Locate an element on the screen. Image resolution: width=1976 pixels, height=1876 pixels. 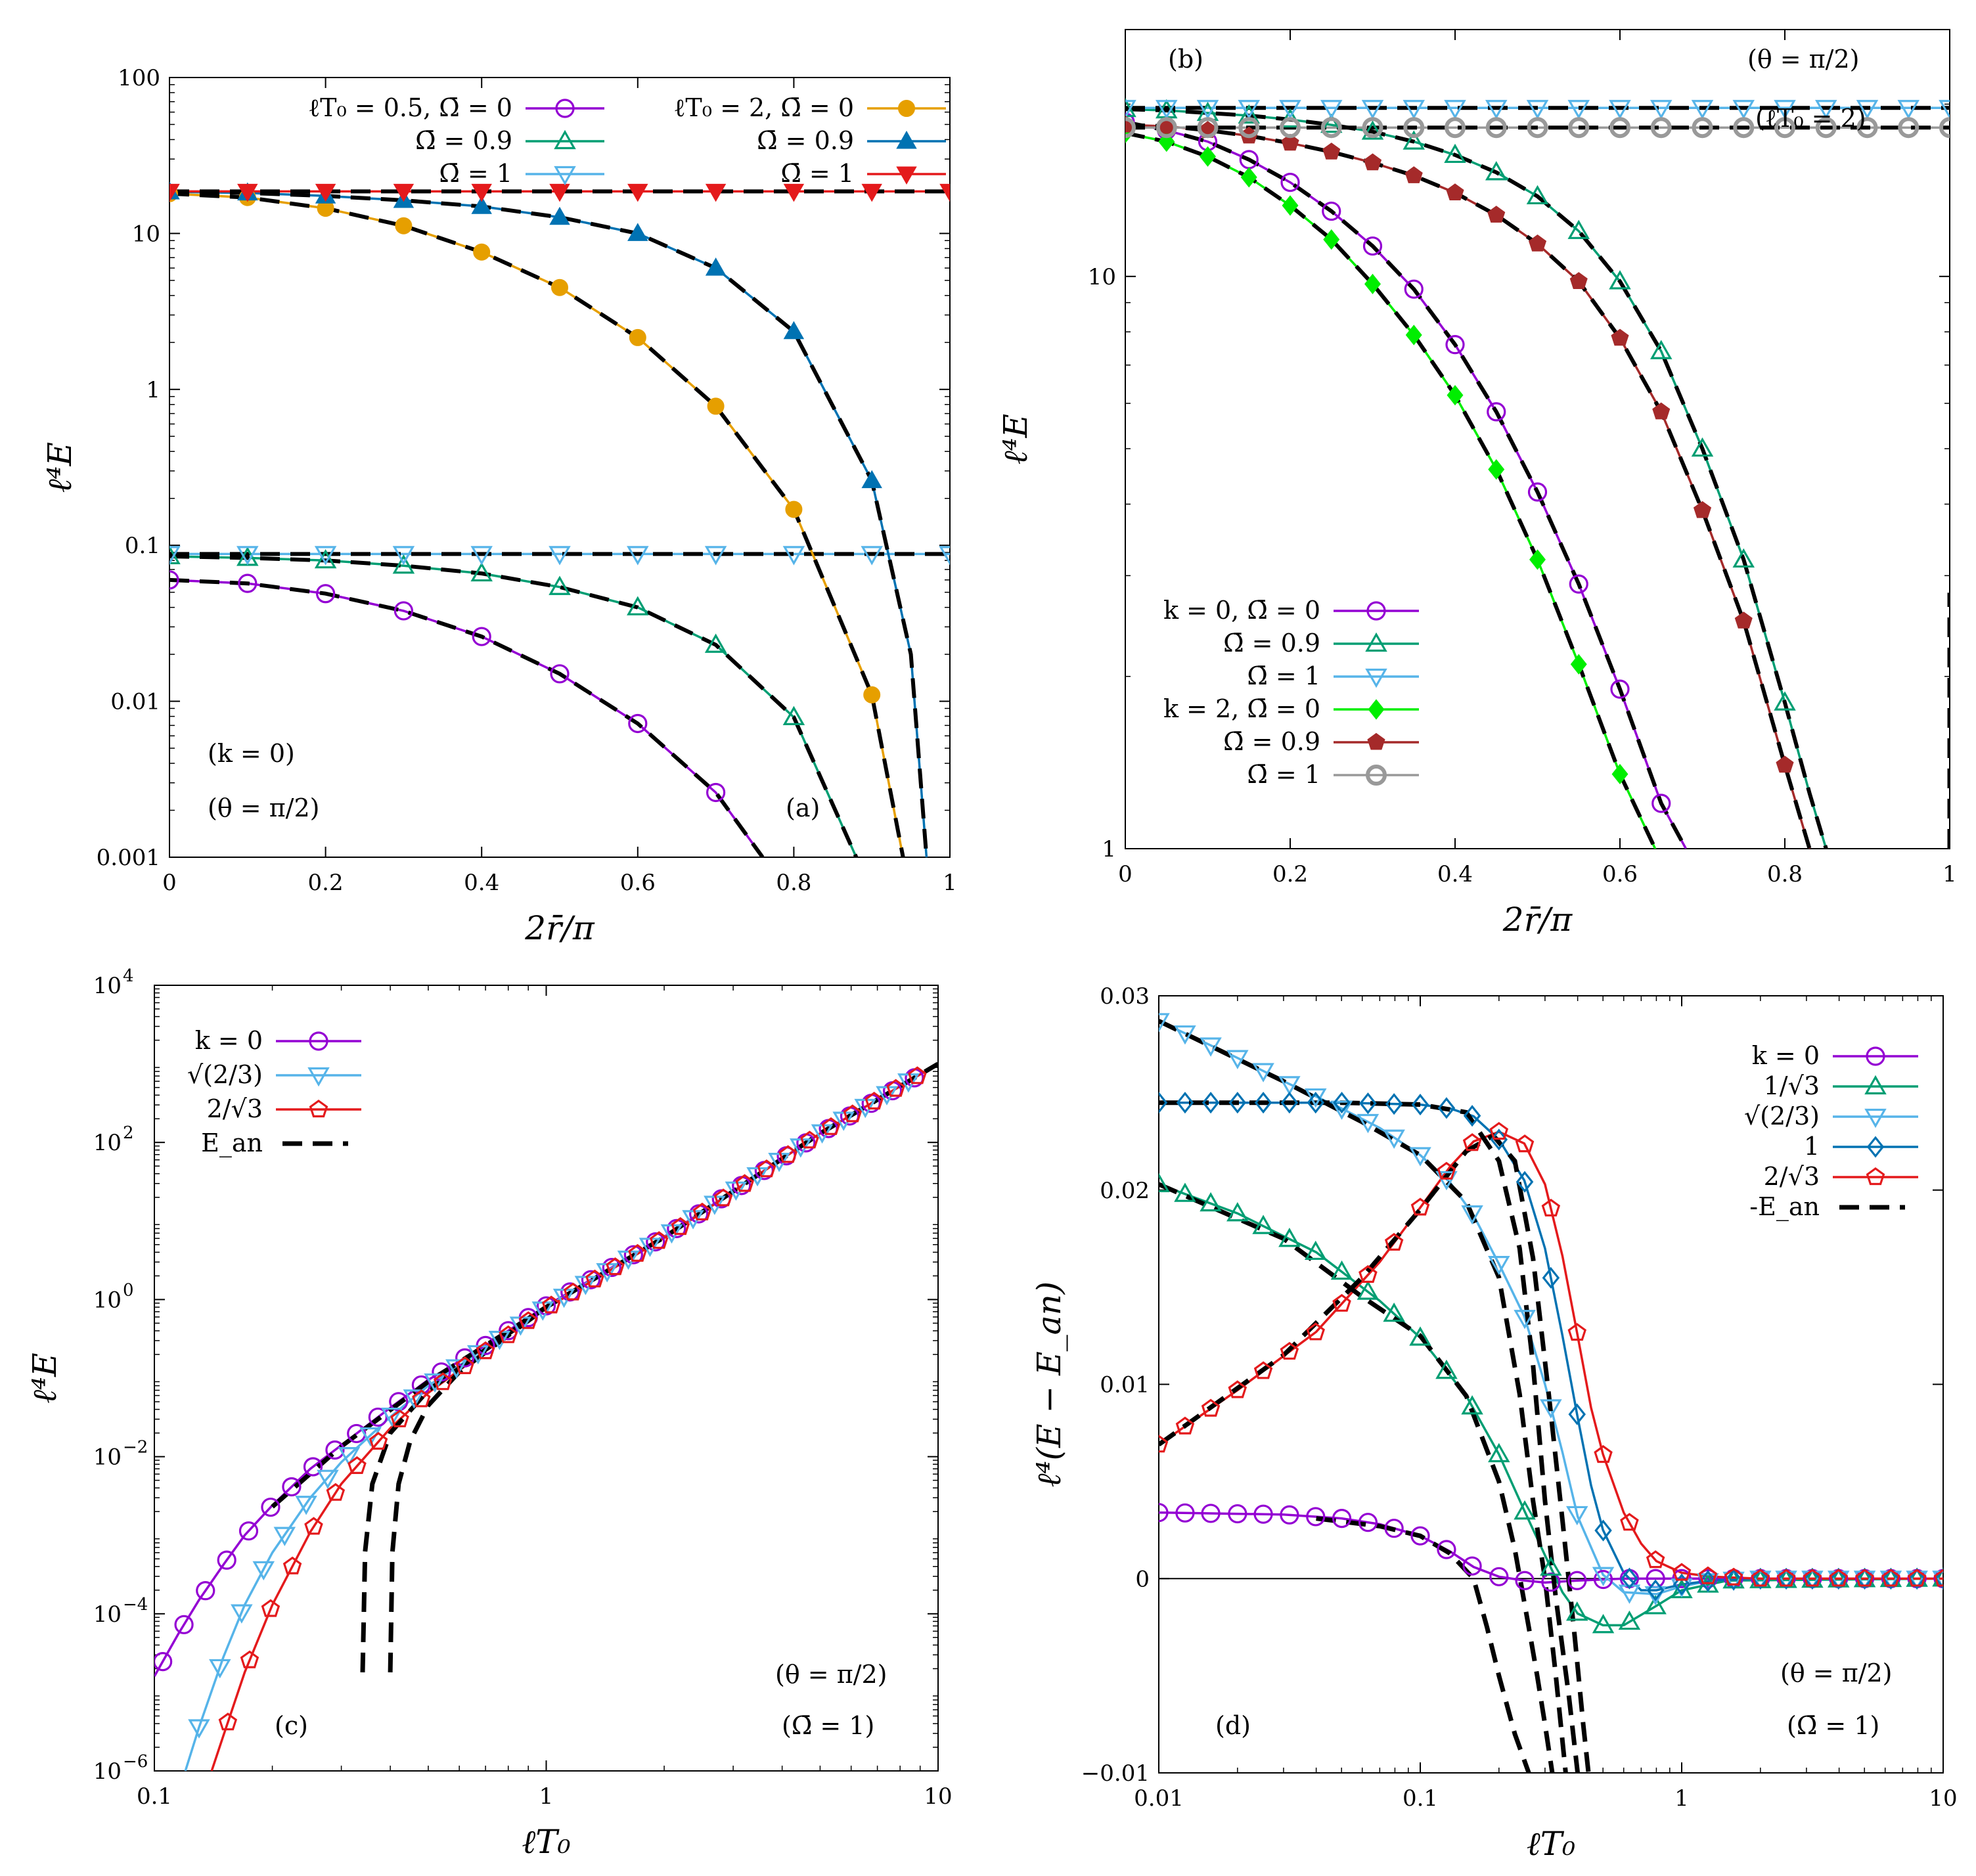
y-tick-exponent: −2 is located at coordinates (135, 1448).